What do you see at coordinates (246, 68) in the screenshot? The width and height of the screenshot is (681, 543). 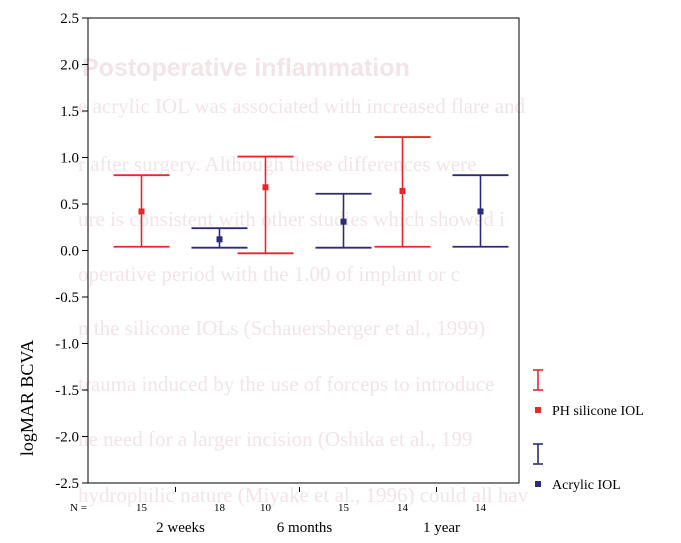 I see `background-heading: Postoperative inflammation` at bounding box center [246, 68].